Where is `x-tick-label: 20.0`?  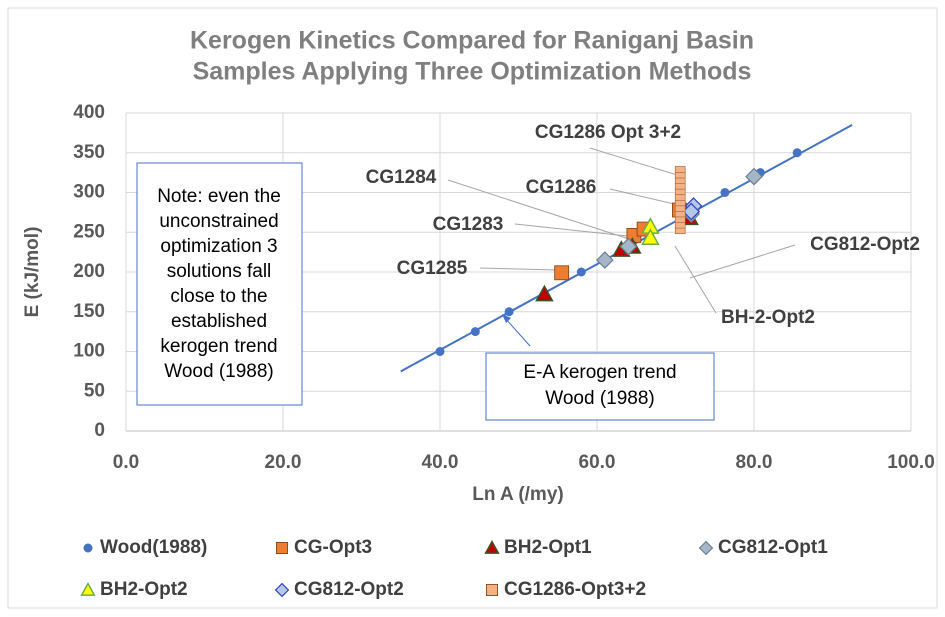
x-tick-label: 20.0 is located at coordinates (283, 462).